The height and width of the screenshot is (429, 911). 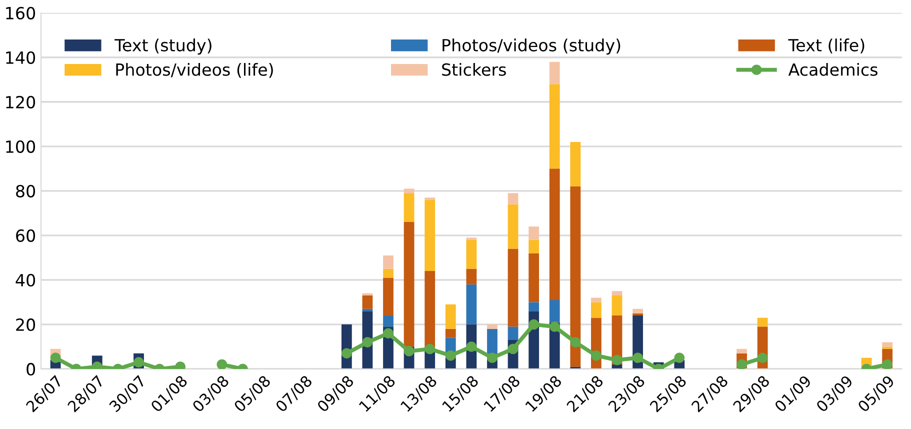 I want to click on legend-label: Stickers, so click(x=474, y=69).